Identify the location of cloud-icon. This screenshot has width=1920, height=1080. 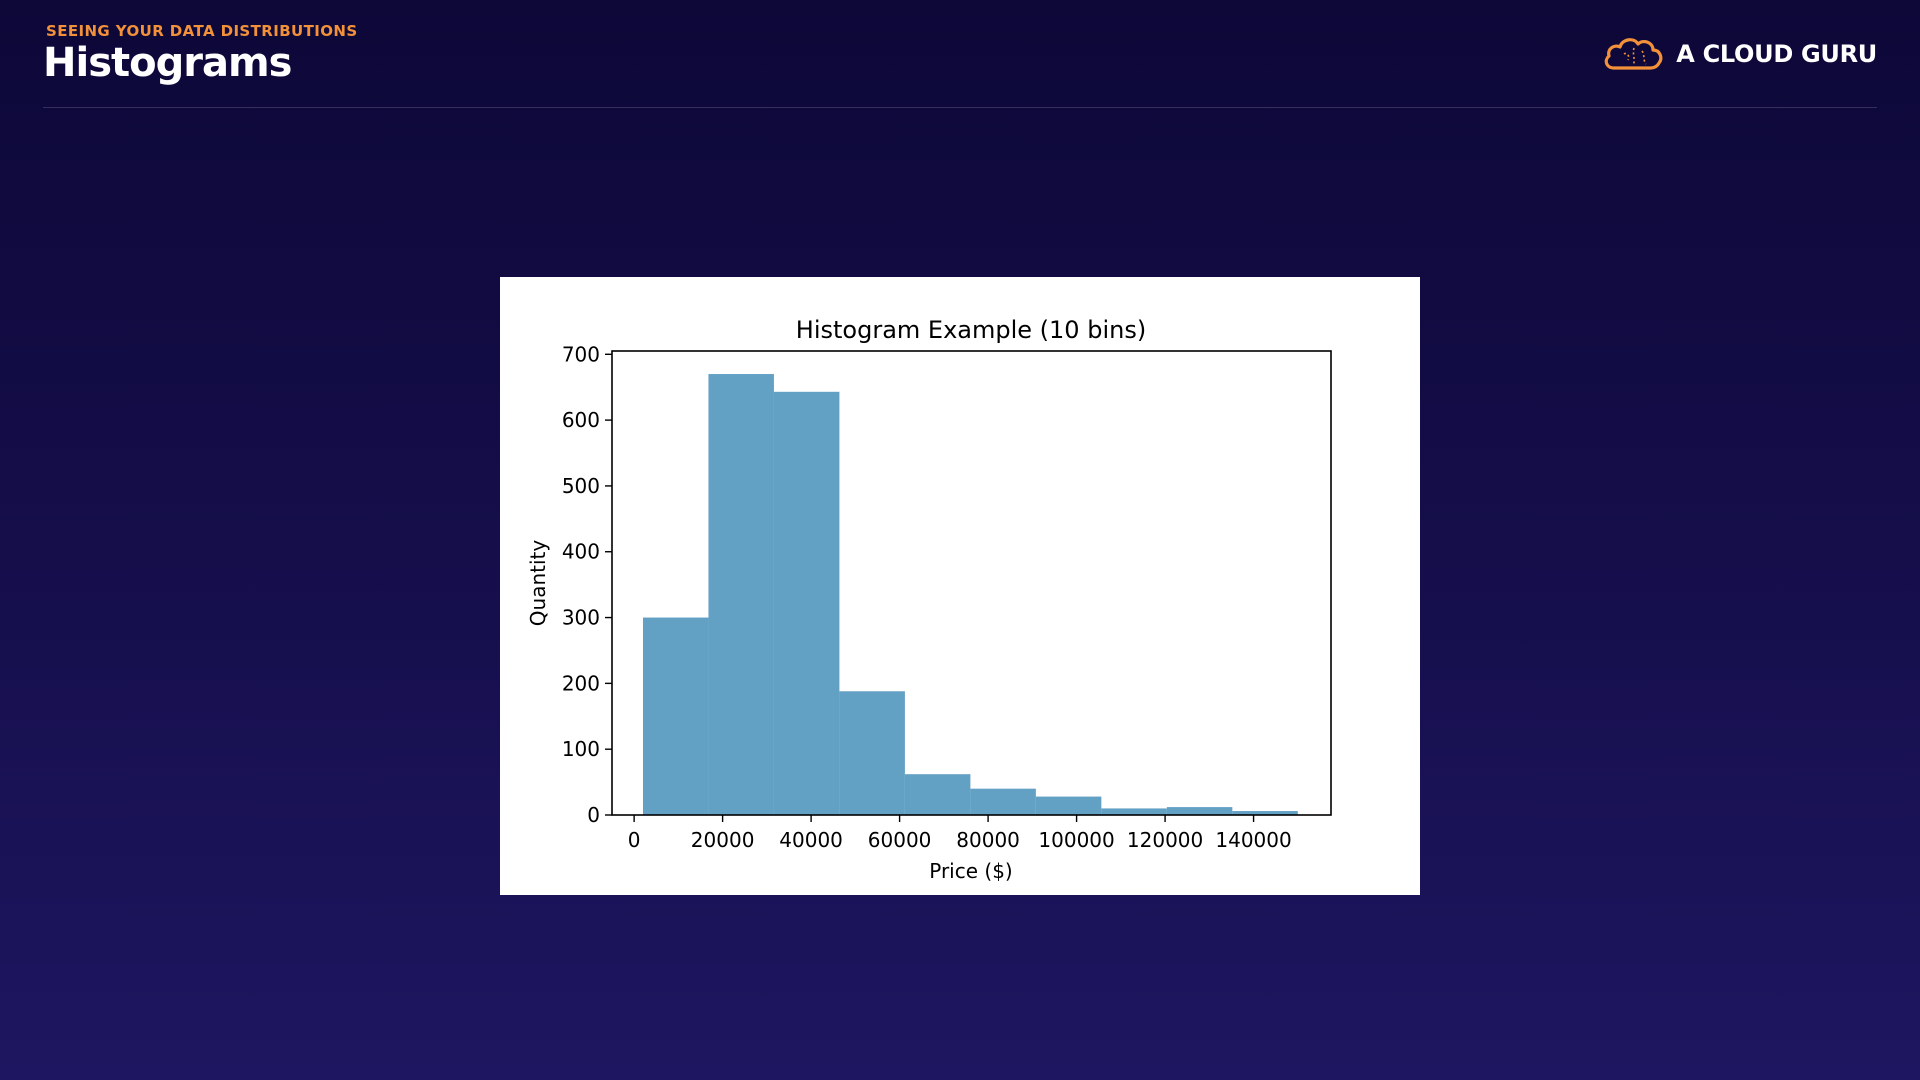
(1633, 54).